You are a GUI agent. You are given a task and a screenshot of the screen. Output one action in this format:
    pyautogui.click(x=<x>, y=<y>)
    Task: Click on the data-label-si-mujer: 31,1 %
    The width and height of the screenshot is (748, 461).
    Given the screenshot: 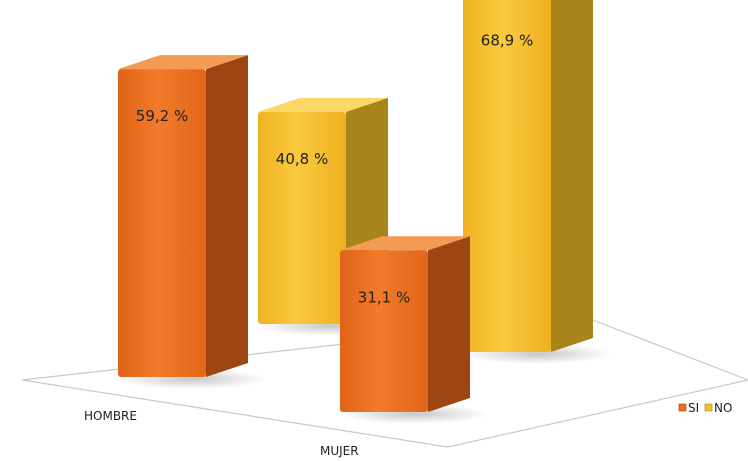 What is the action you would take?
    pyautogui.click(x=384, y=297)
    